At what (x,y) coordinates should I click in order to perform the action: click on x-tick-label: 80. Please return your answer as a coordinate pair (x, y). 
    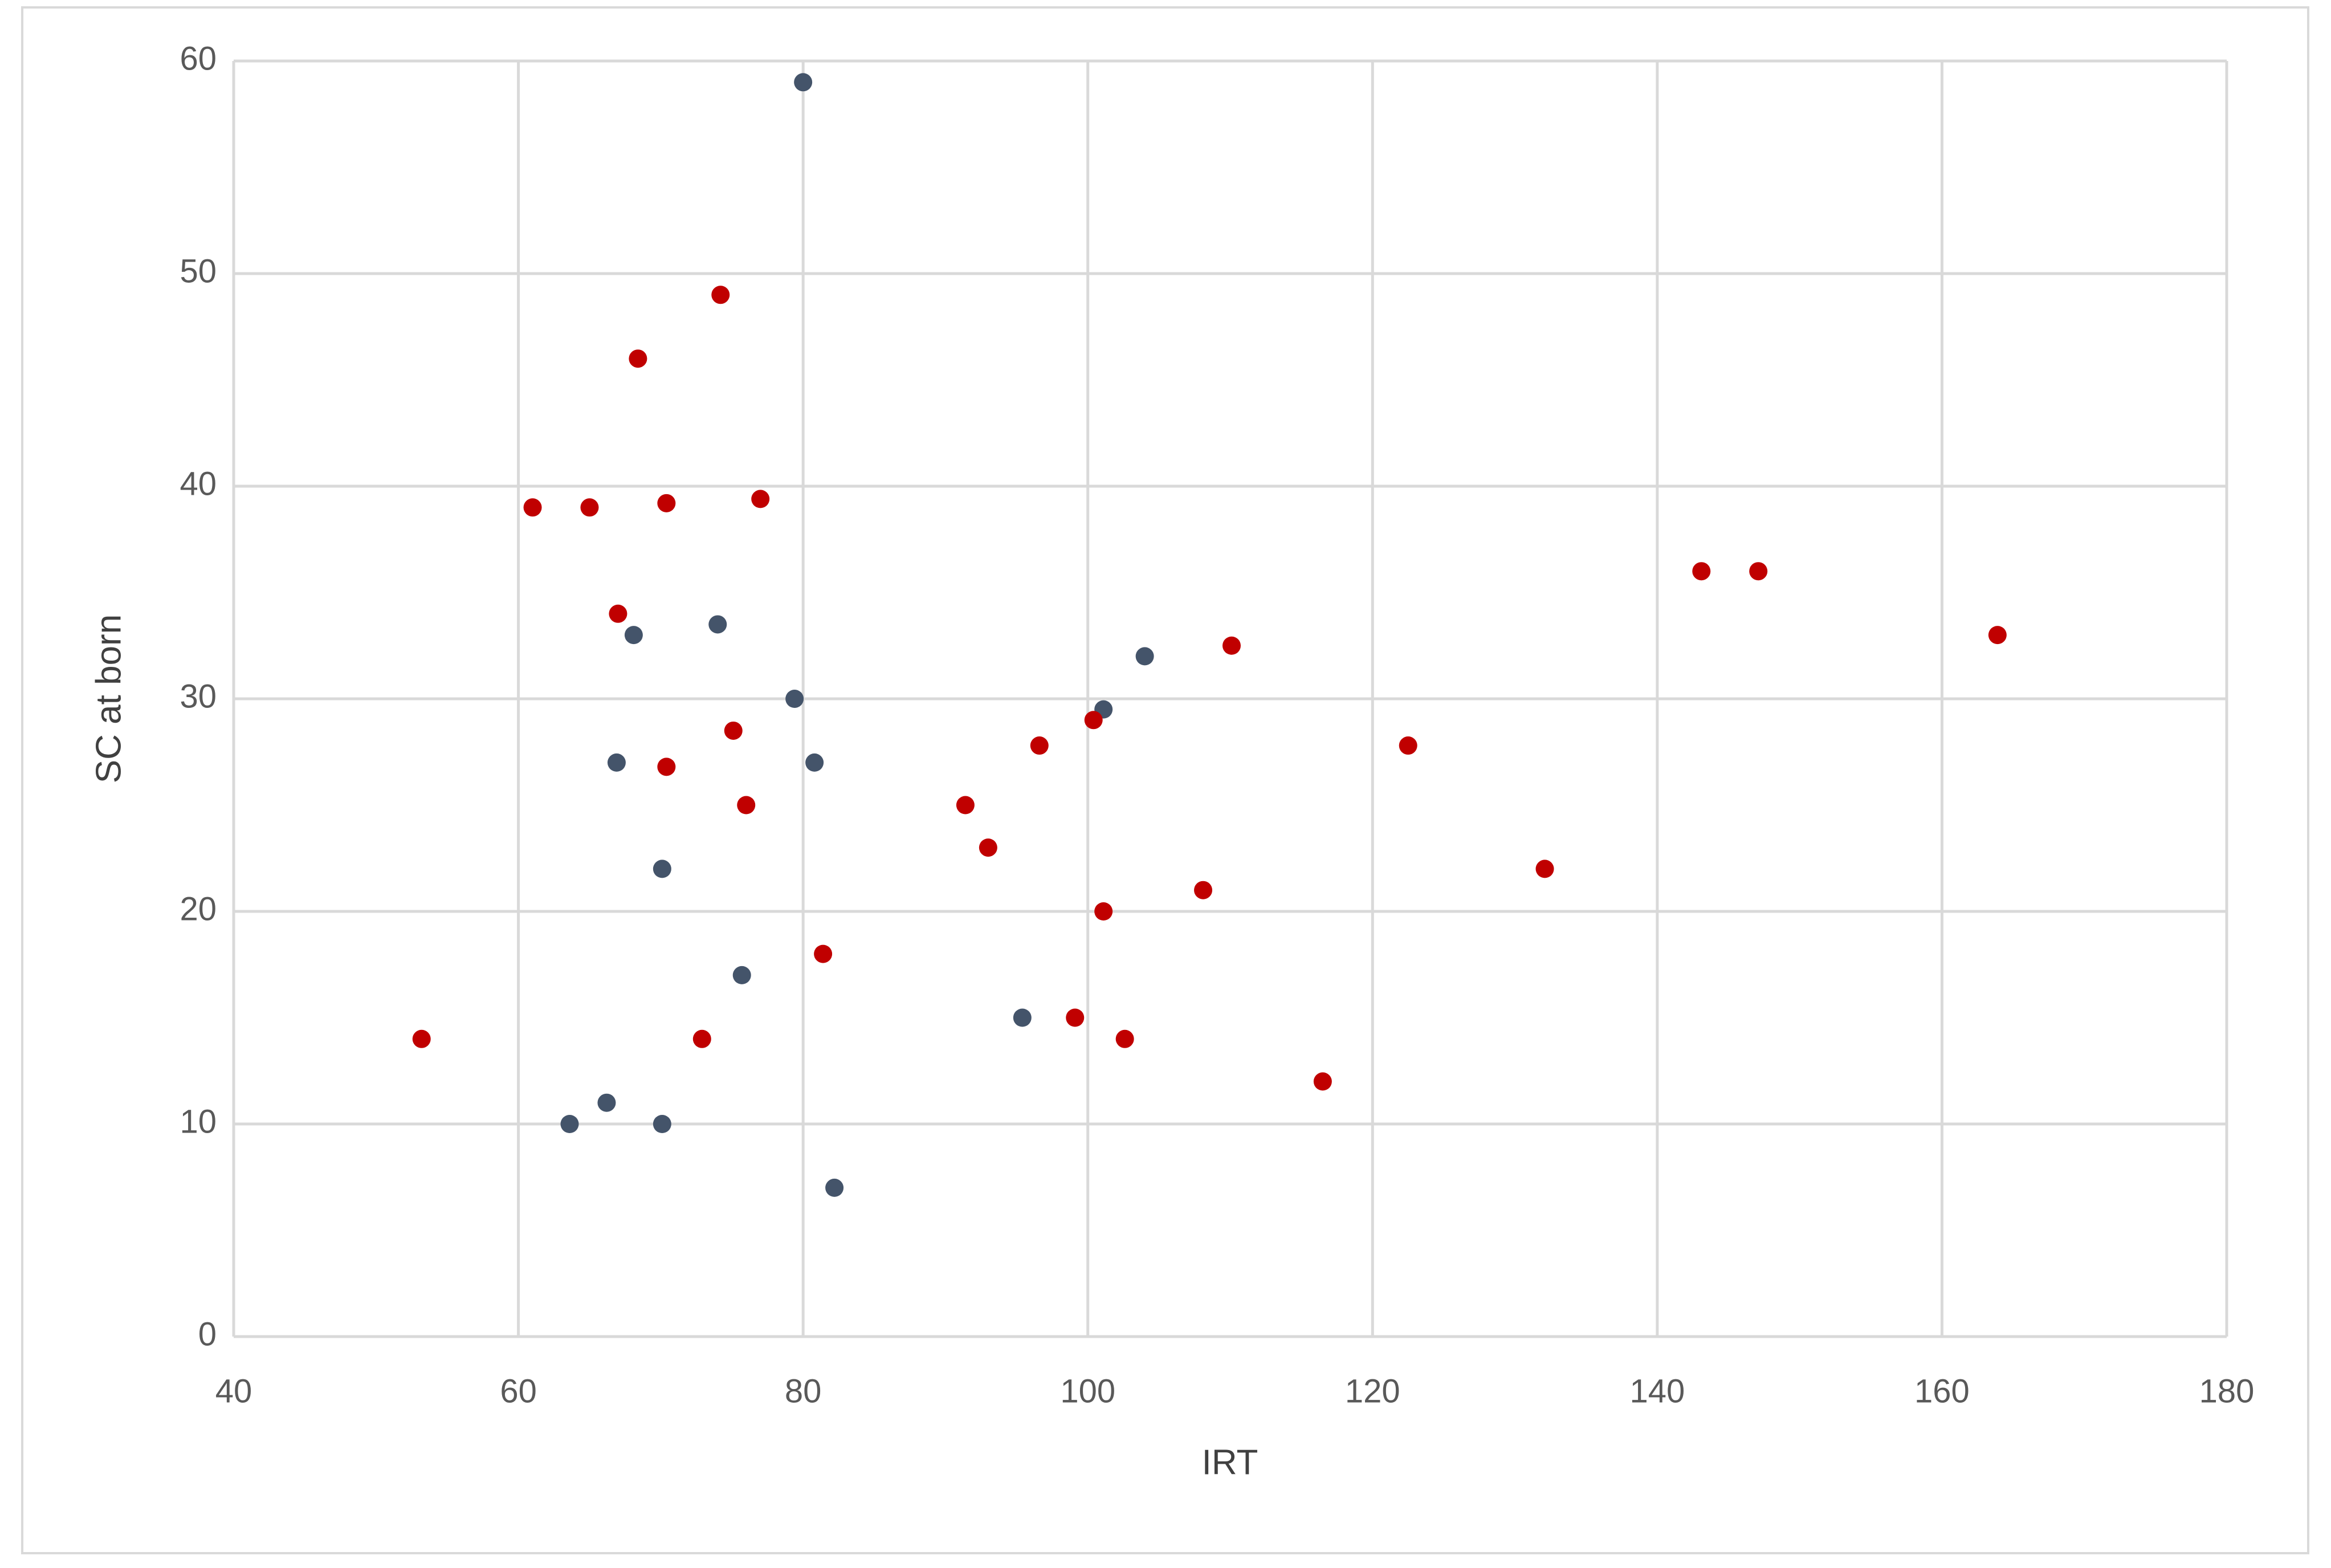
    Looking at the image, I should click on (803, 1391).